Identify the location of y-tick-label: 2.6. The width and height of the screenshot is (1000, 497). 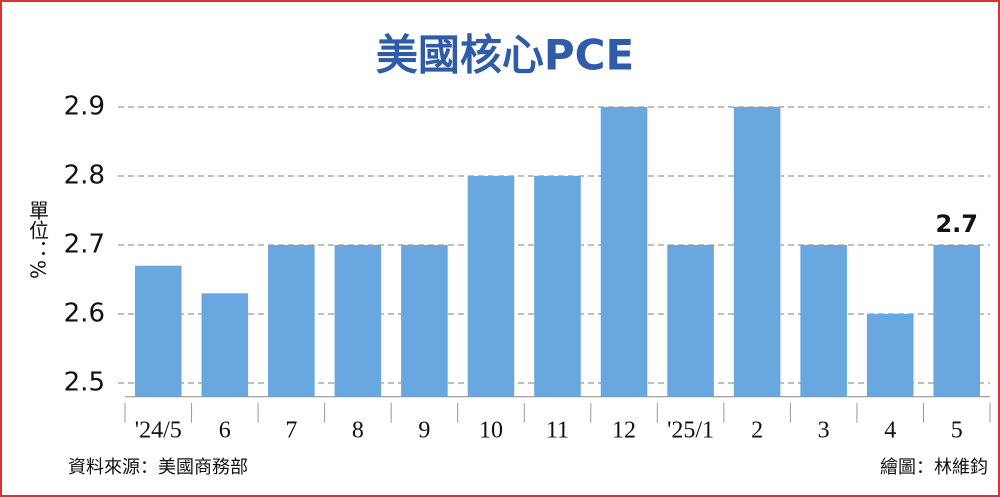
(84, 314).